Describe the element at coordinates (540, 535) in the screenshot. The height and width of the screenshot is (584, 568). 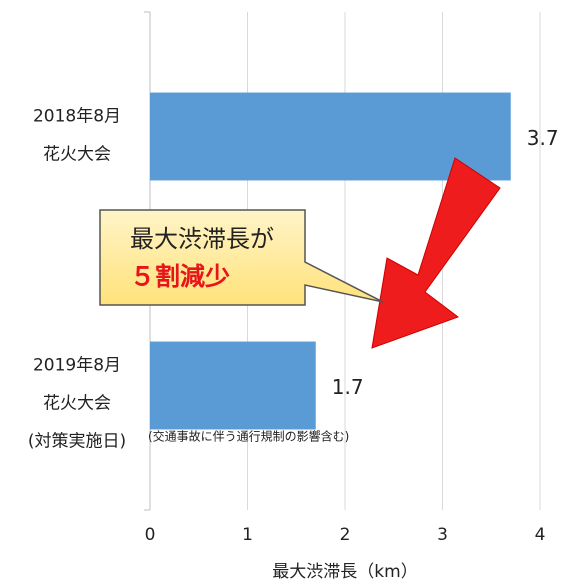
I see `x-tick-label: 4` at that location.